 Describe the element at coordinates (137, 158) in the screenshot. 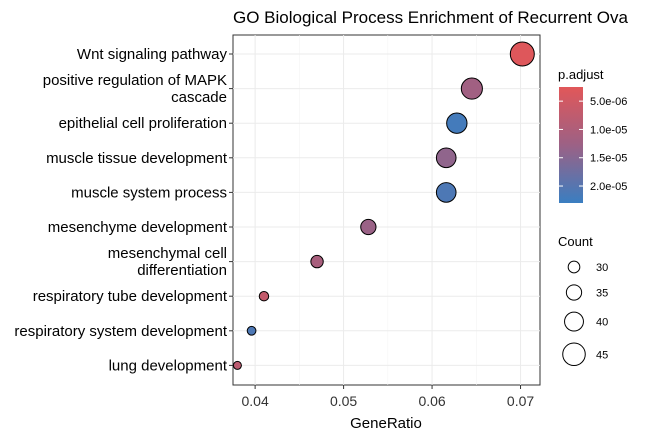

I see `y-tick-label: muscle tissue development` at that location.